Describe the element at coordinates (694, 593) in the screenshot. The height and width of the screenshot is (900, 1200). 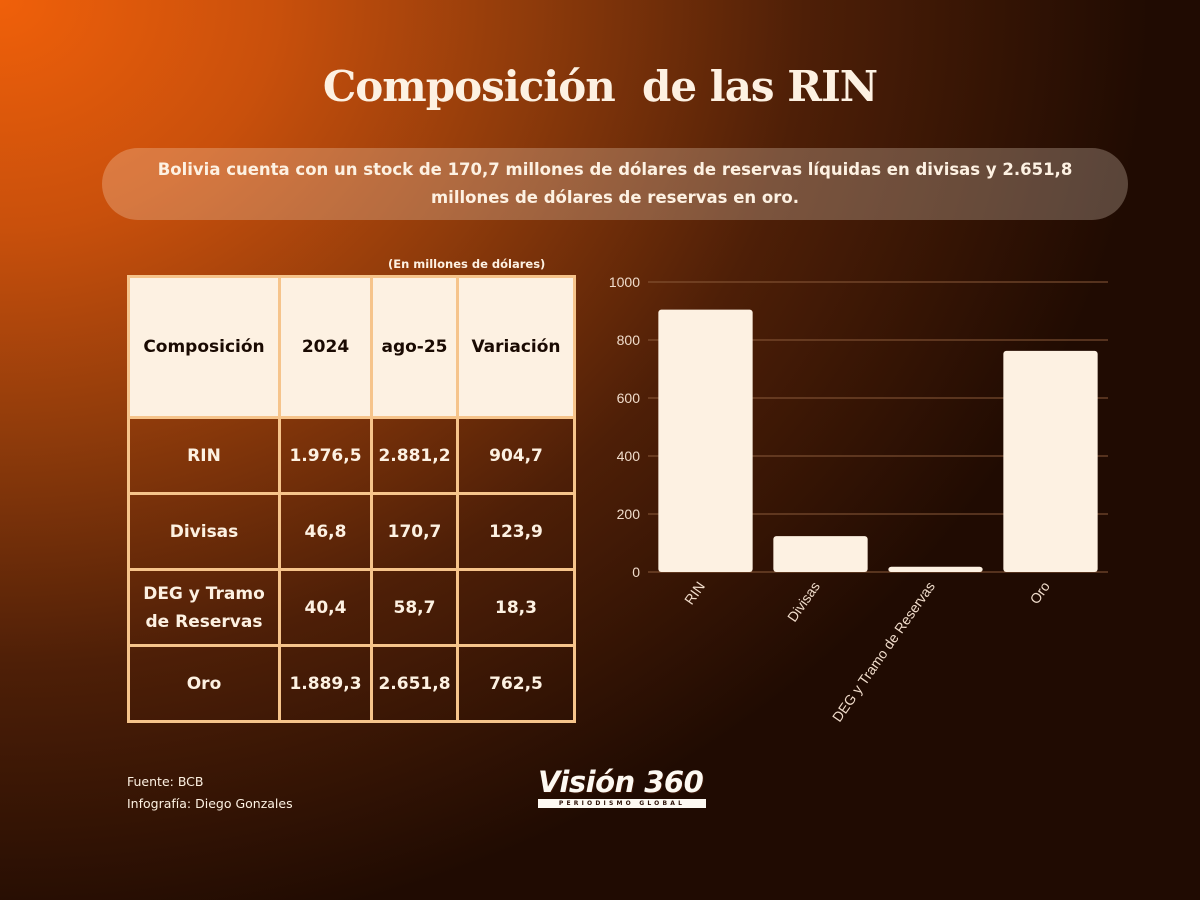
I see `x-tick-label: RIN` at that location.